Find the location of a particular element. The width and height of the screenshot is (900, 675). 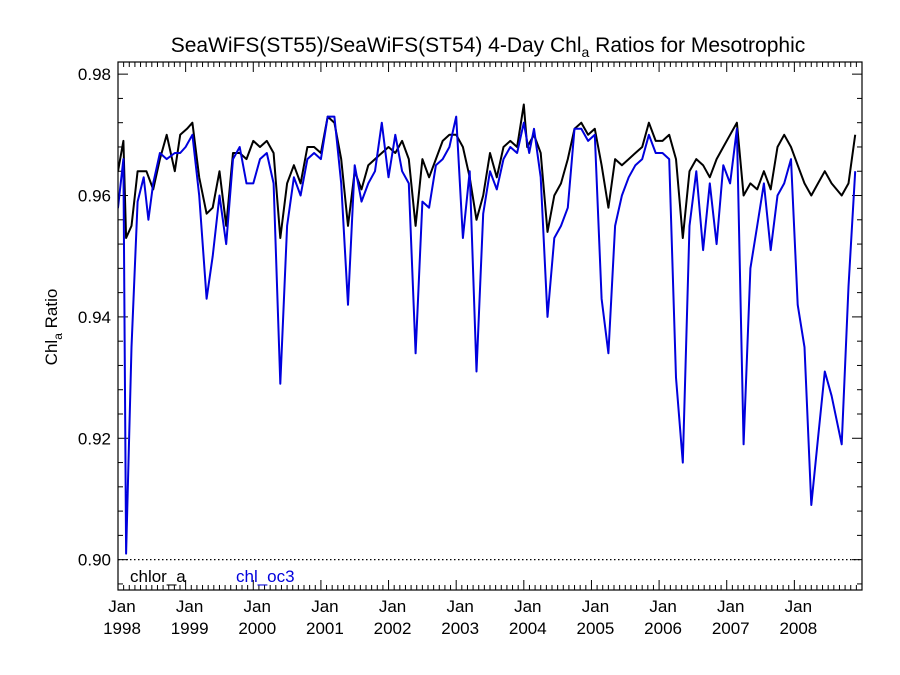

x-tick-label-year: 2000 is located at coordinates (257, 628).